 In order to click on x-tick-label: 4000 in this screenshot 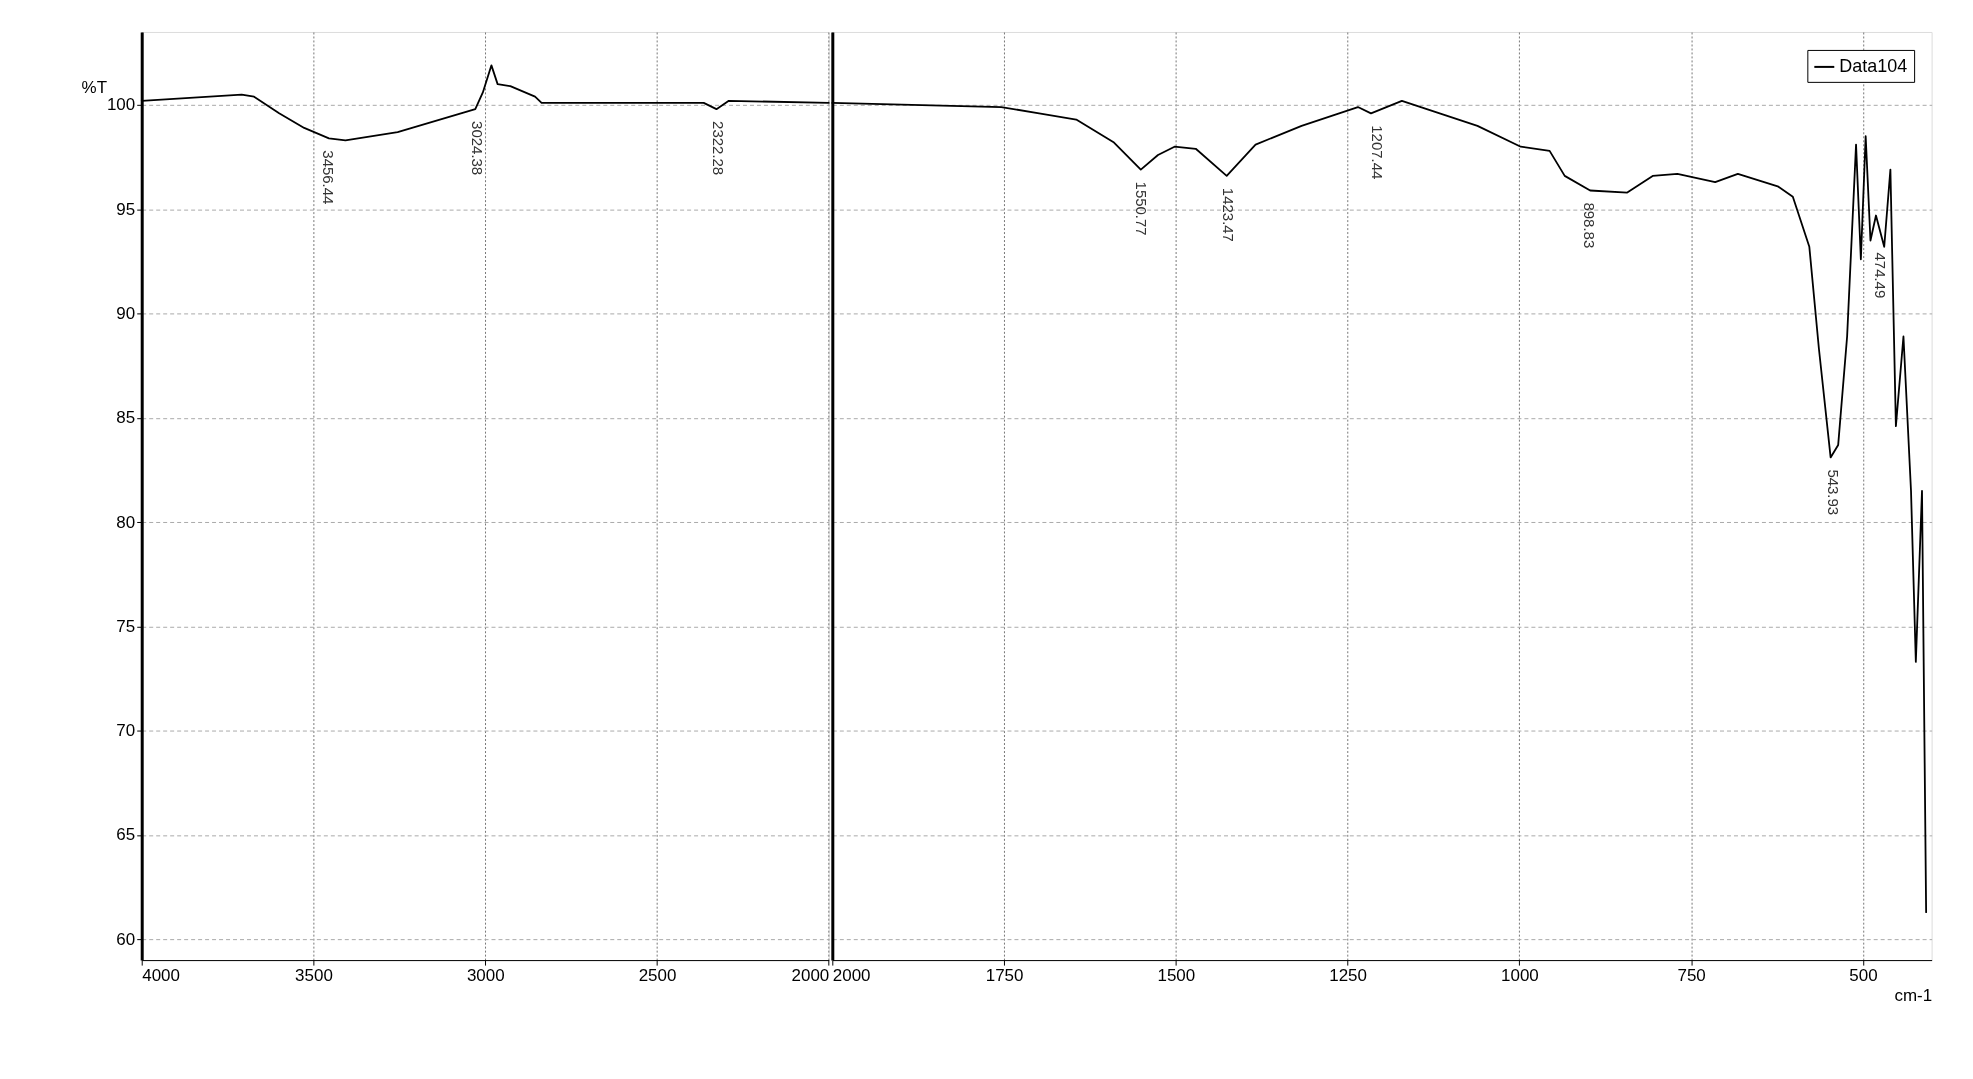, I will do `click(161, 975)`.